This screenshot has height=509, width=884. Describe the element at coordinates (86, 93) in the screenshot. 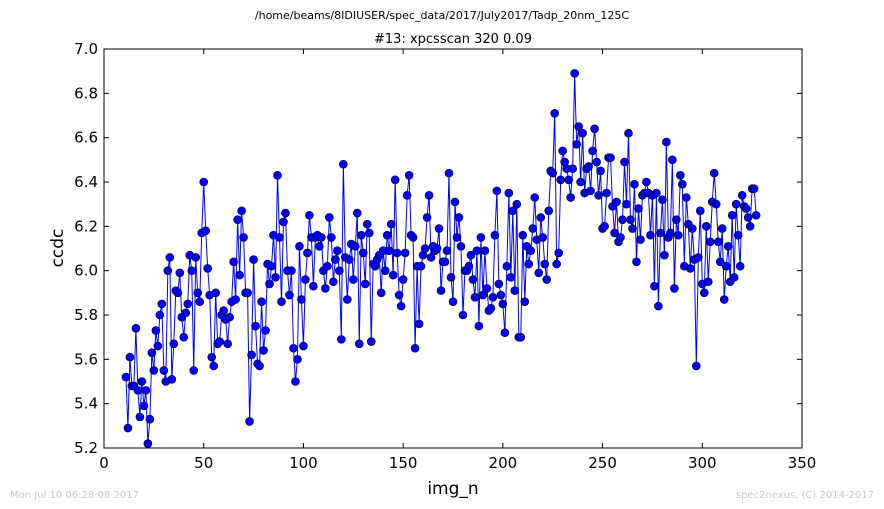

I see `y-tick-label: 6.8` at that location.